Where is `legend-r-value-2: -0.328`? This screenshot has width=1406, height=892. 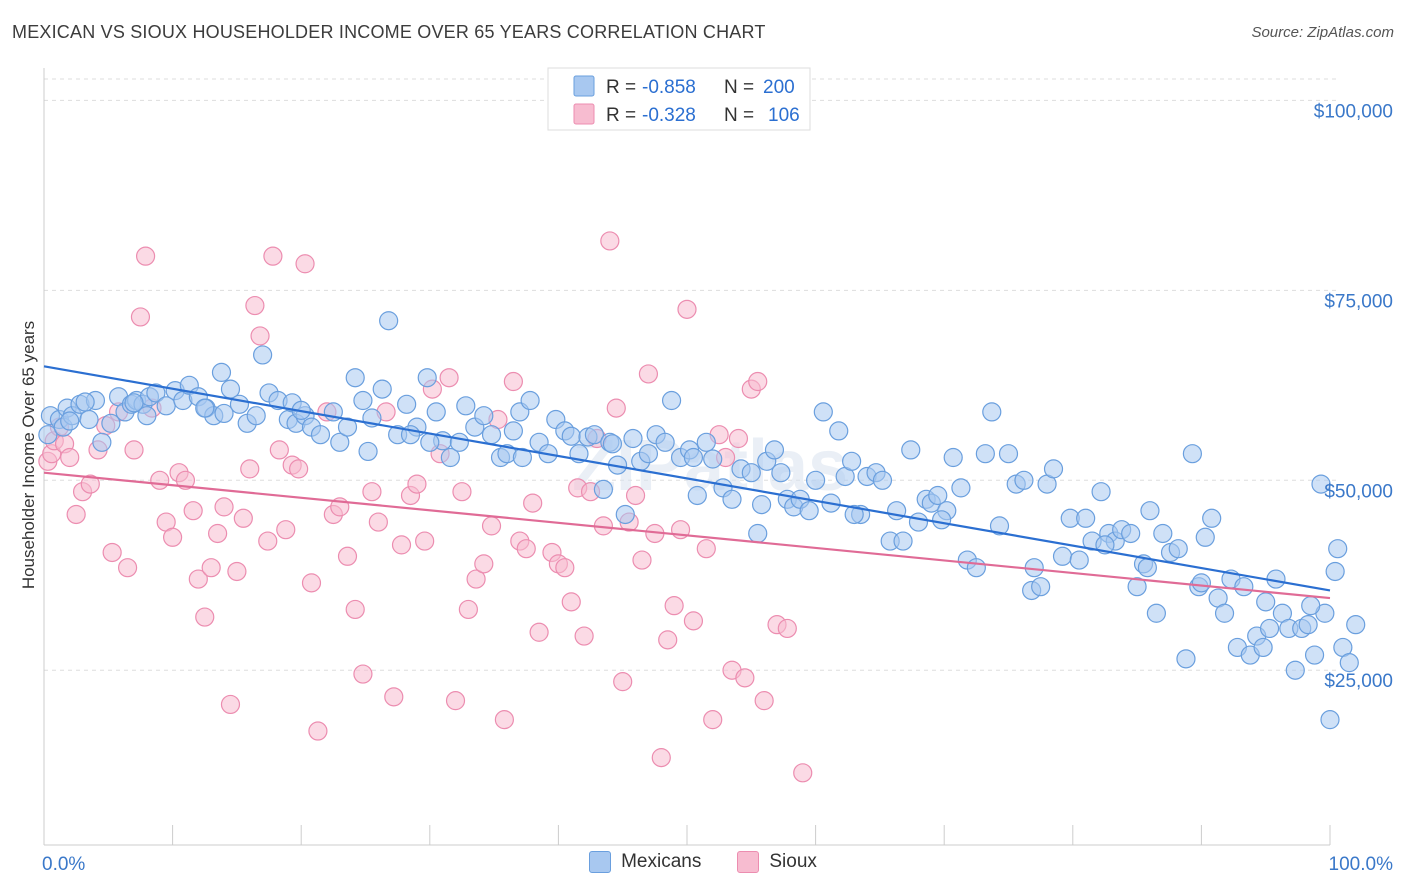 legend-r-value-2: -0.328 is located at coordinates (669, 115).